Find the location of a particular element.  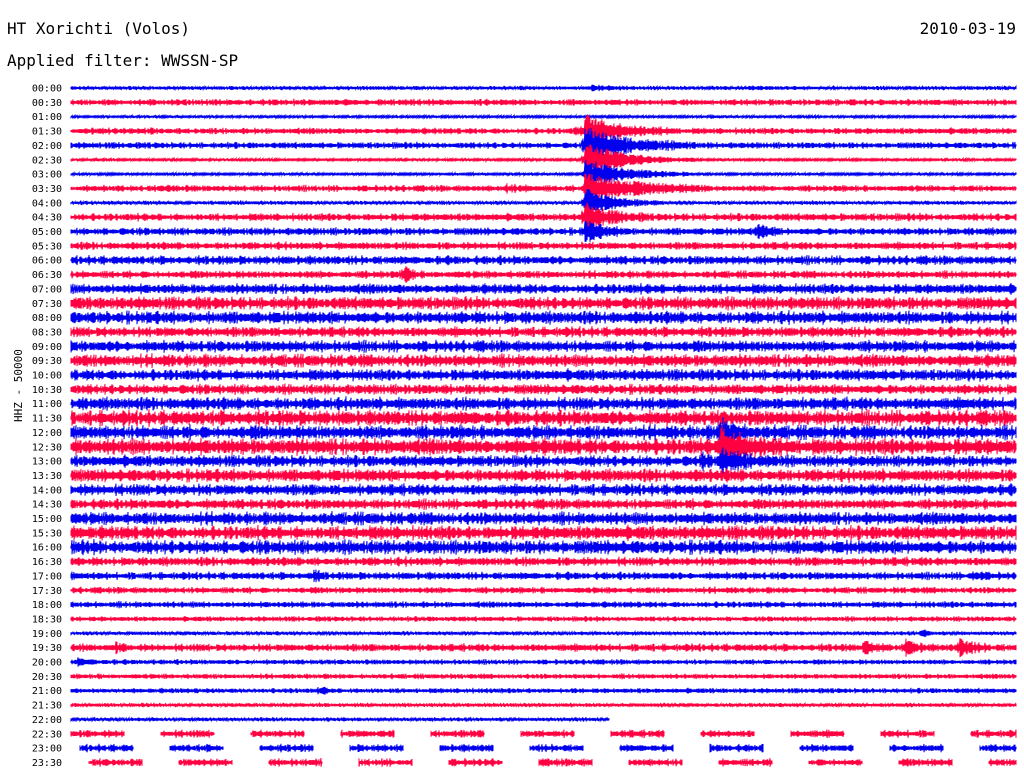

time-label: 02:30 is located at coordinates (47, 160).